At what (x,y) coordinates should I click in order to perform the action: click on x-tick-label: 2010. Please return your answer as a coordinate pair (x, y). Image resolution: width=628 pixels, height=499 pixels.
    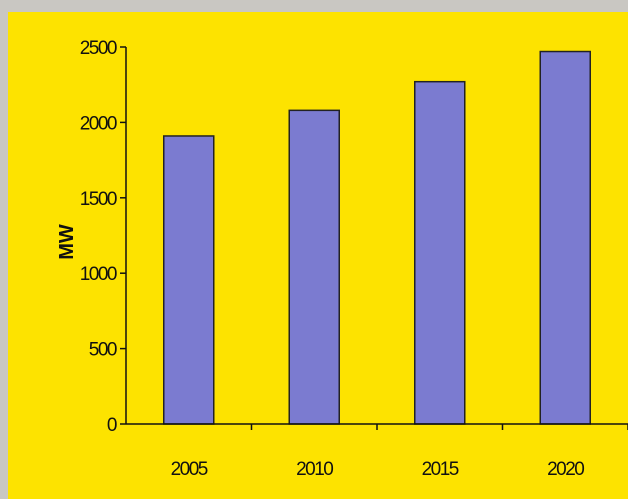
    Looking at the image, I should click on (314, 469).